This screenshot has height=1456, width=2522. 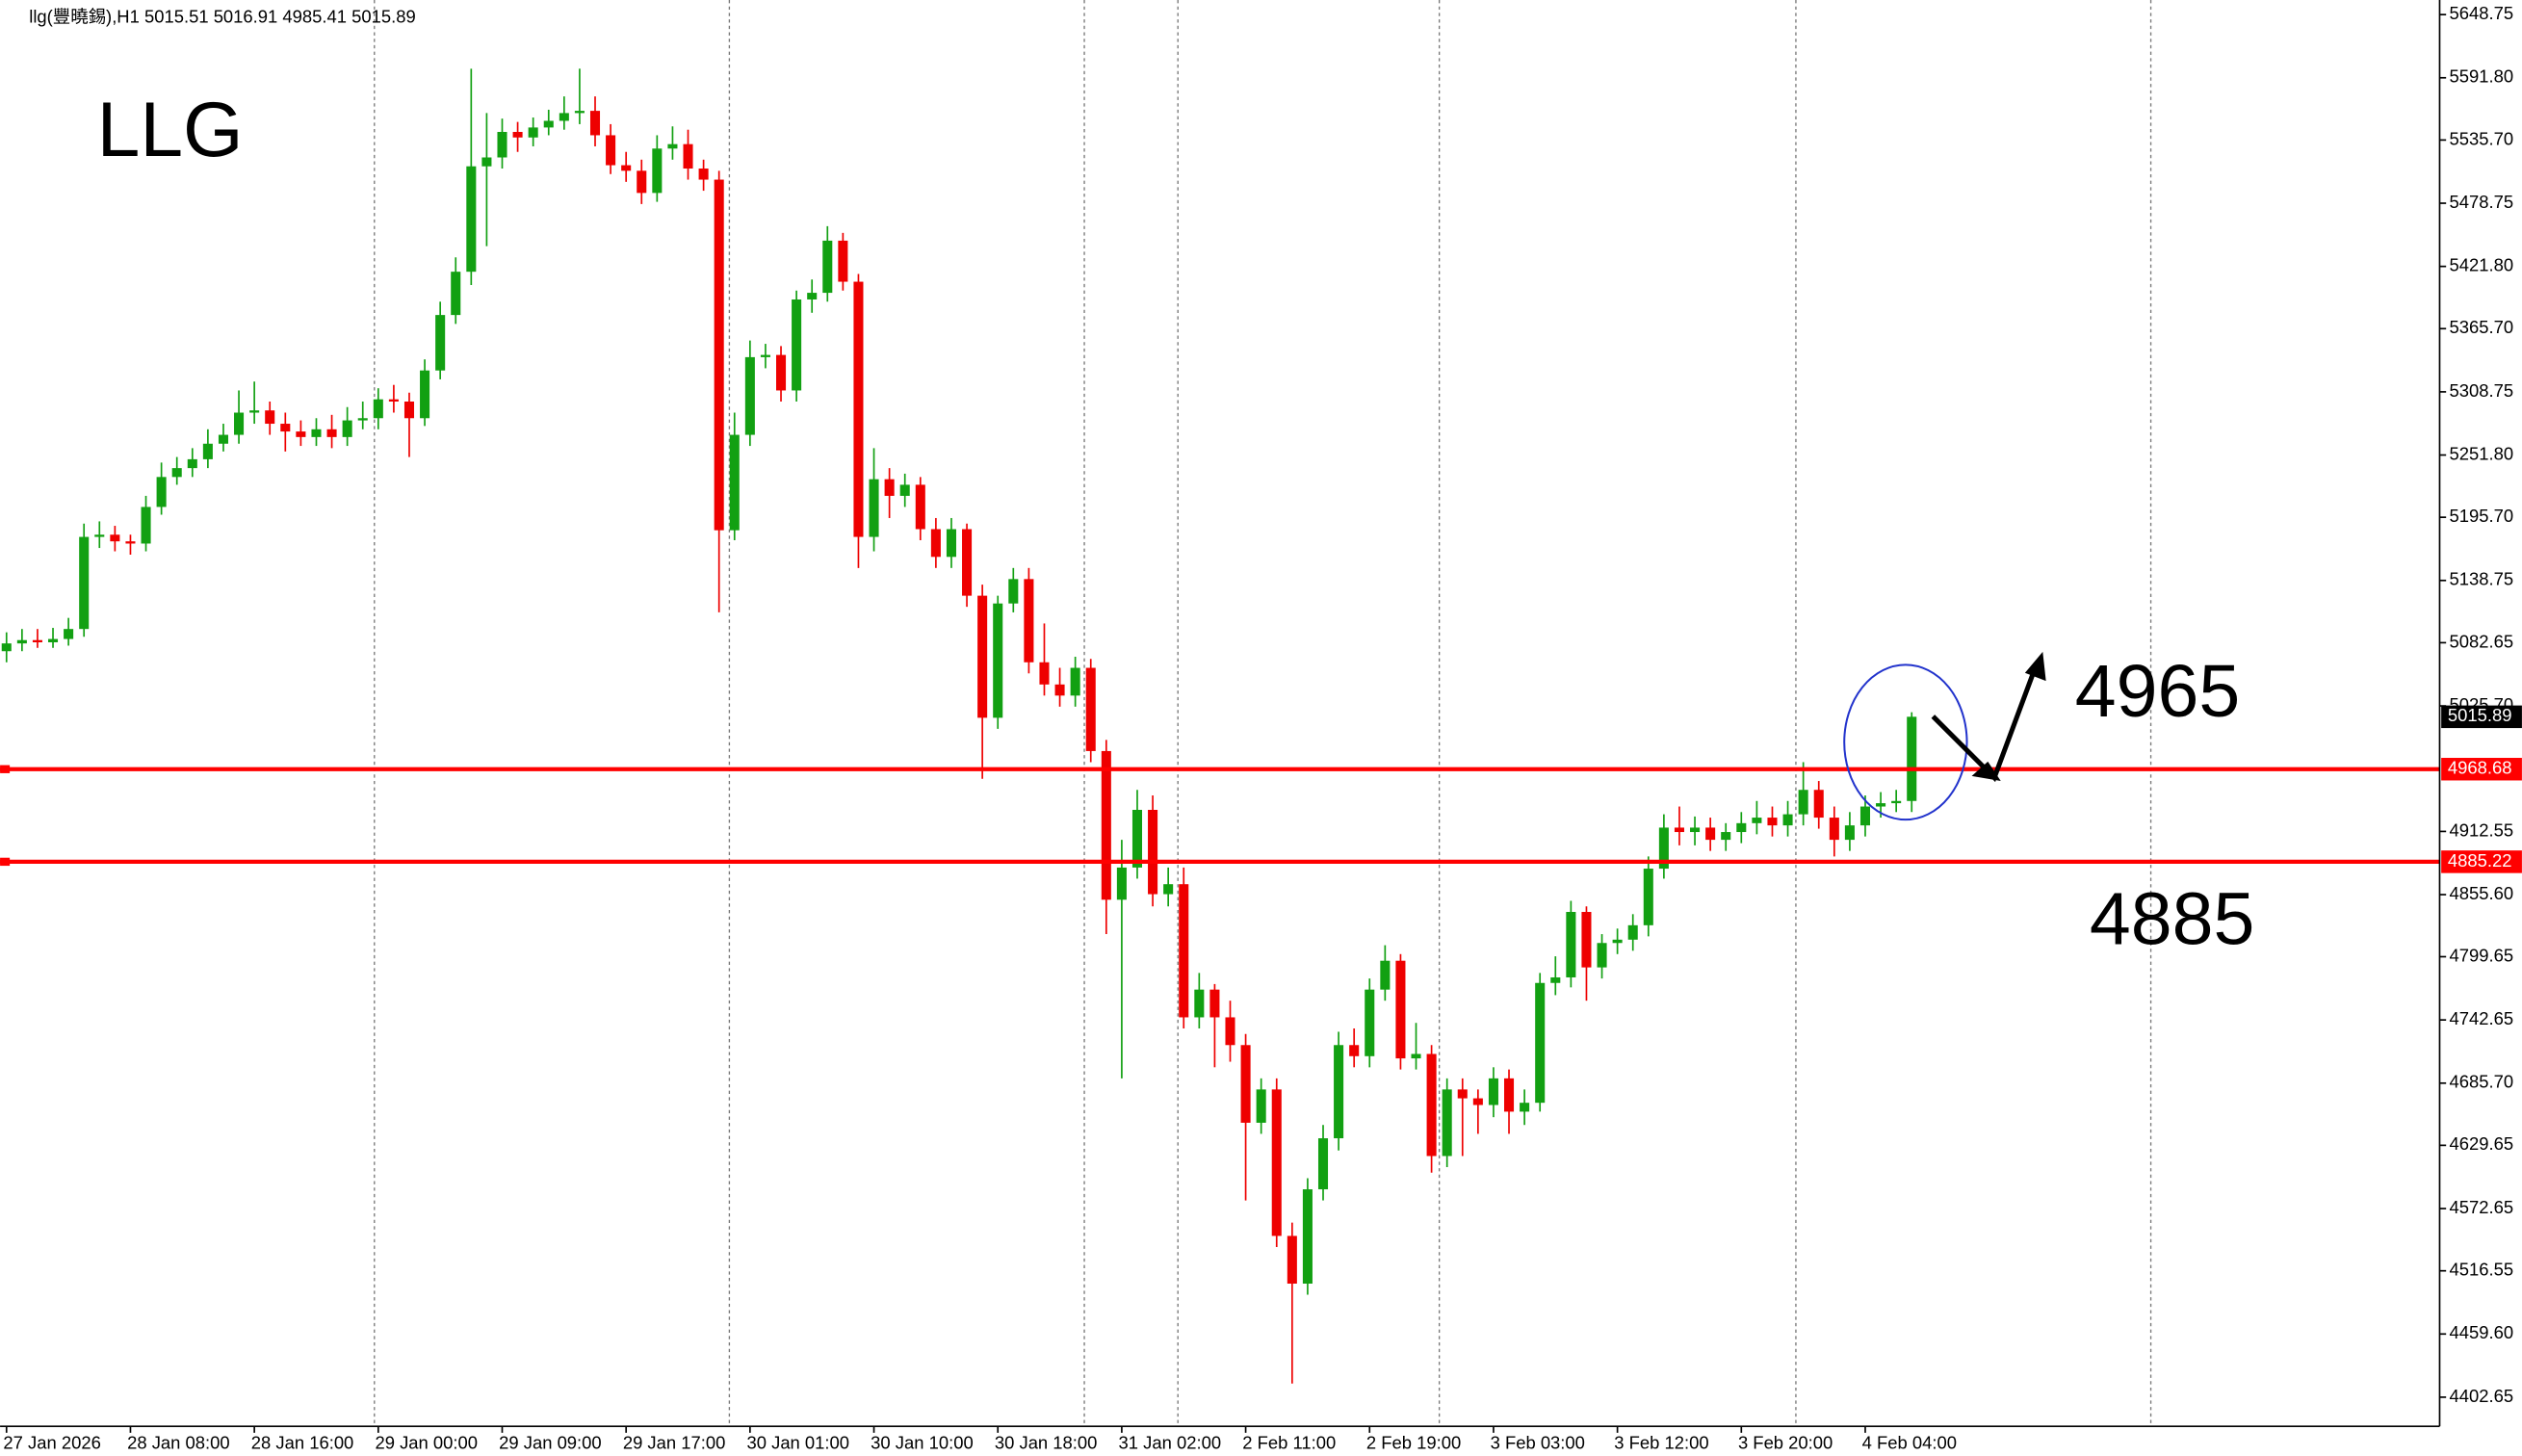 I want to click on x-tick-label: 29 Jan 00:00, so click(x=426, y=1442).